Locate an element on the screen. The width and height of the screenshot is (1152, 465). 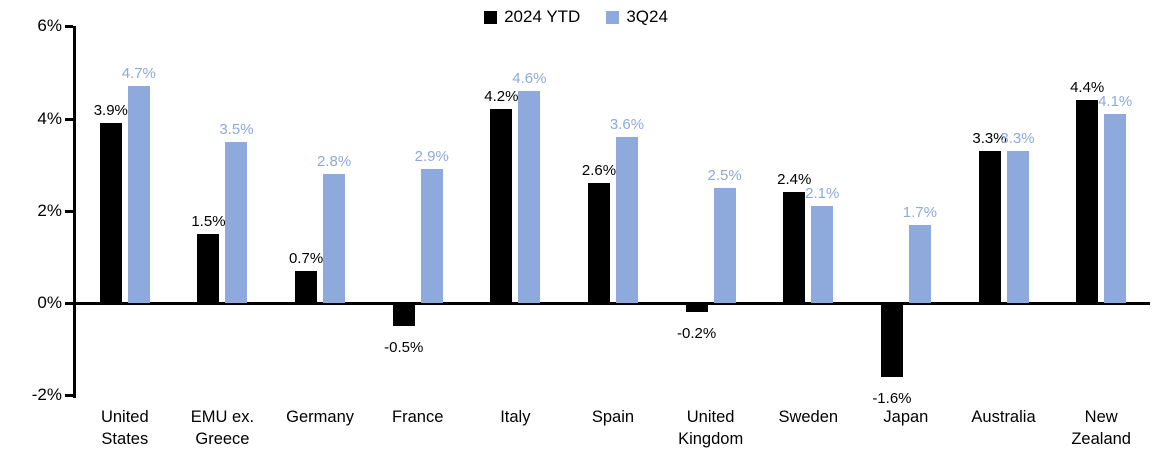
category-label-italy: Italy is located at coordinates (515, 417).